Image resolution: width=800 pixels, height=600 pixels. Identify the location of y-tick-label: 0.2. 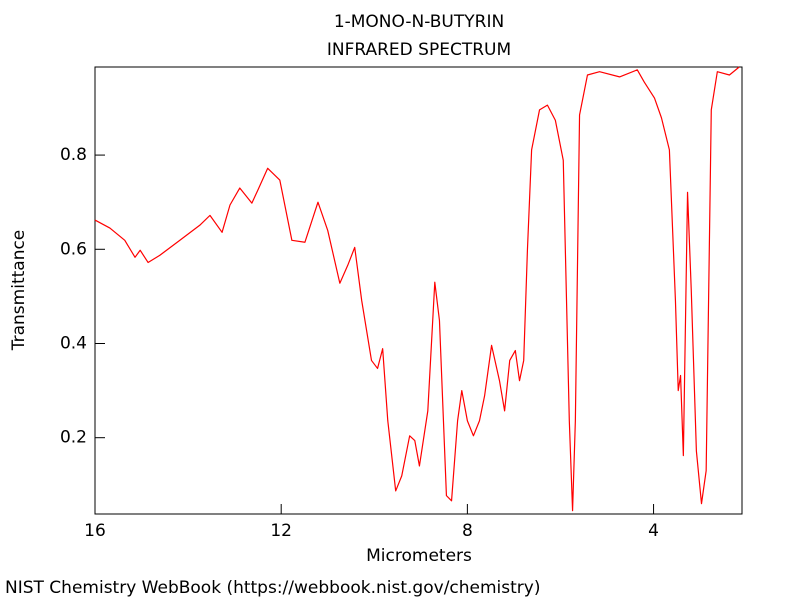
(73, 438).